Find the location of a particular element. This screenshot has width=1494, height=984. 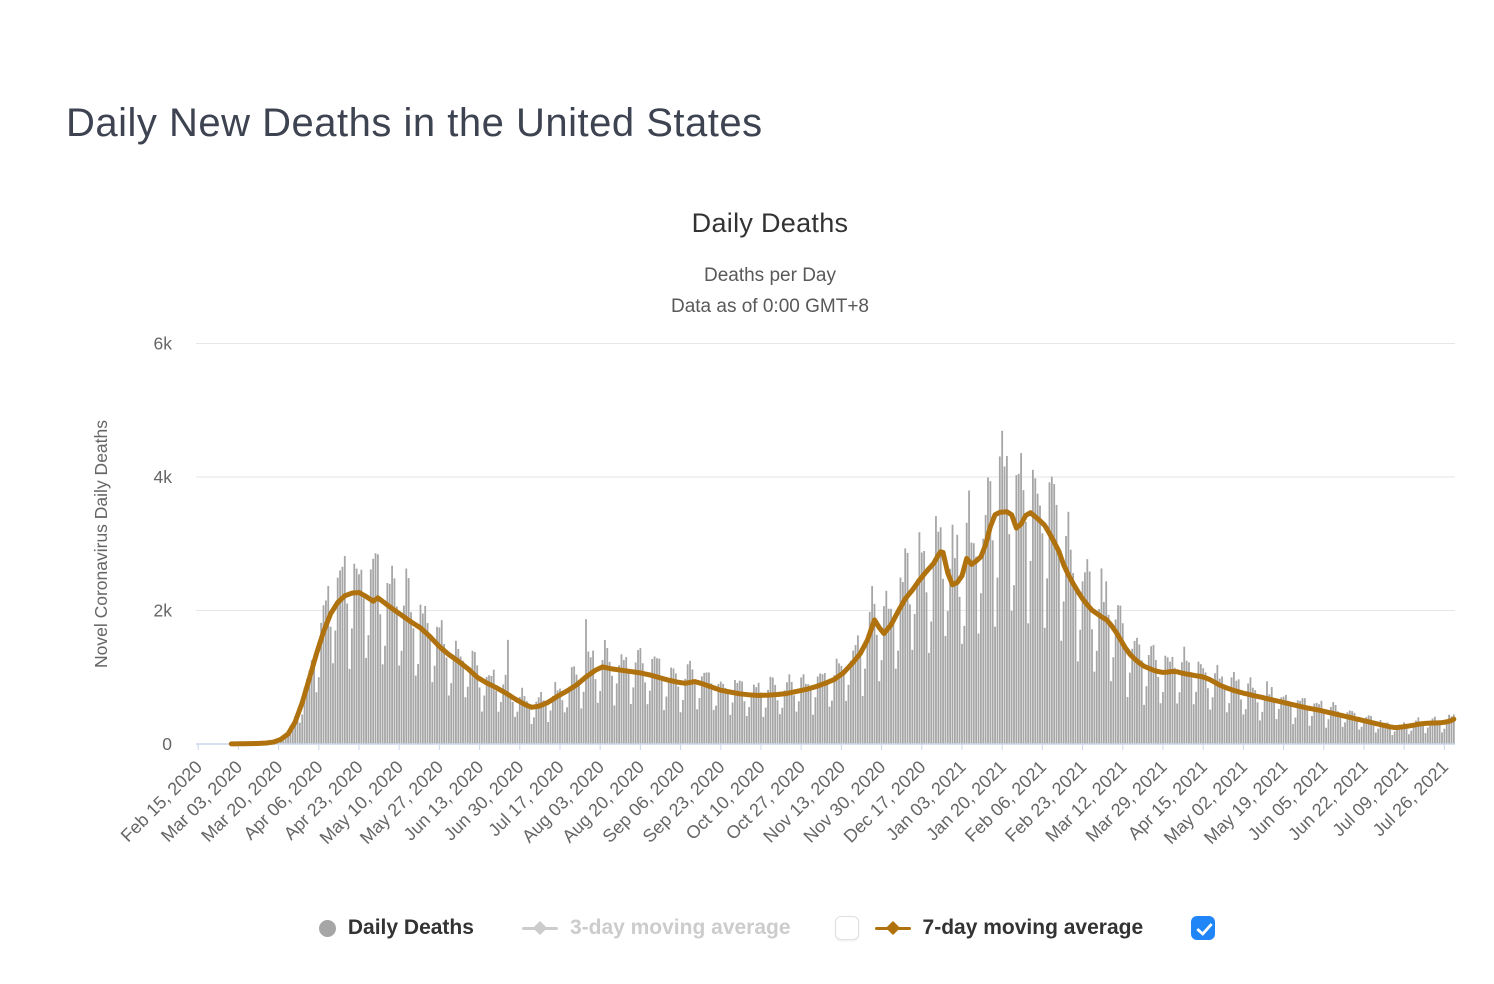

legend-item-7day-avg: 7-day moving average is located at coordinates (1009, 928).